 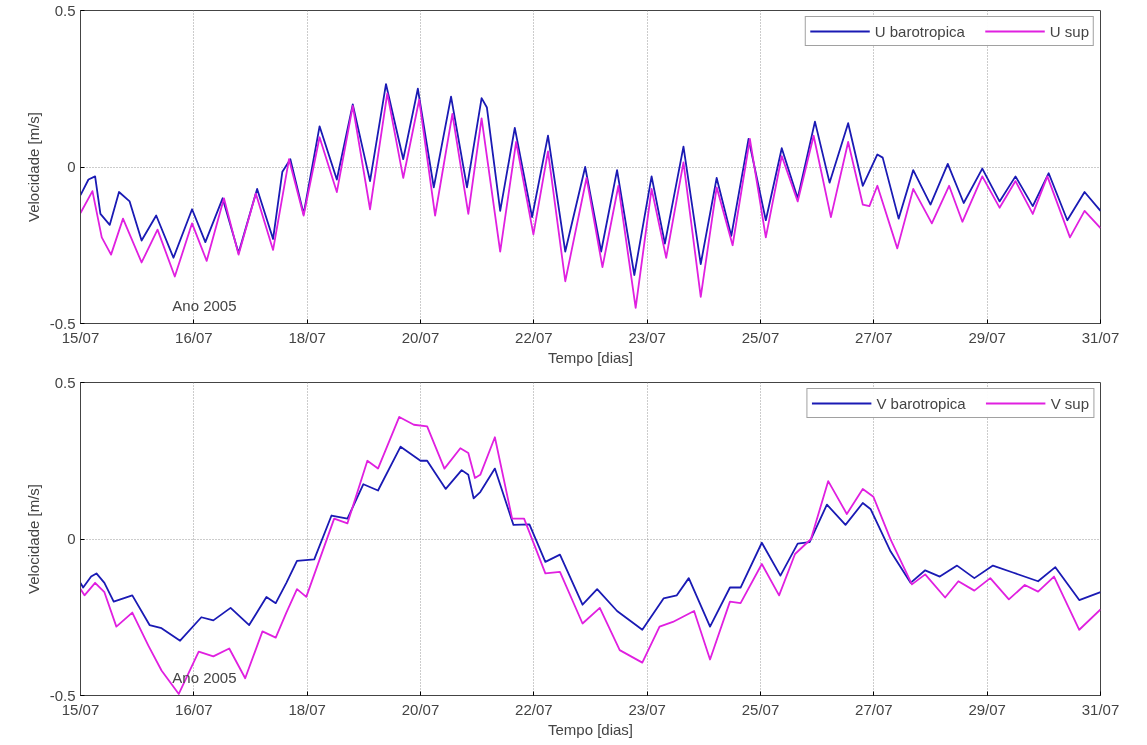 I want to click on legend-label: U barotropica, so click(x=919, y=31).